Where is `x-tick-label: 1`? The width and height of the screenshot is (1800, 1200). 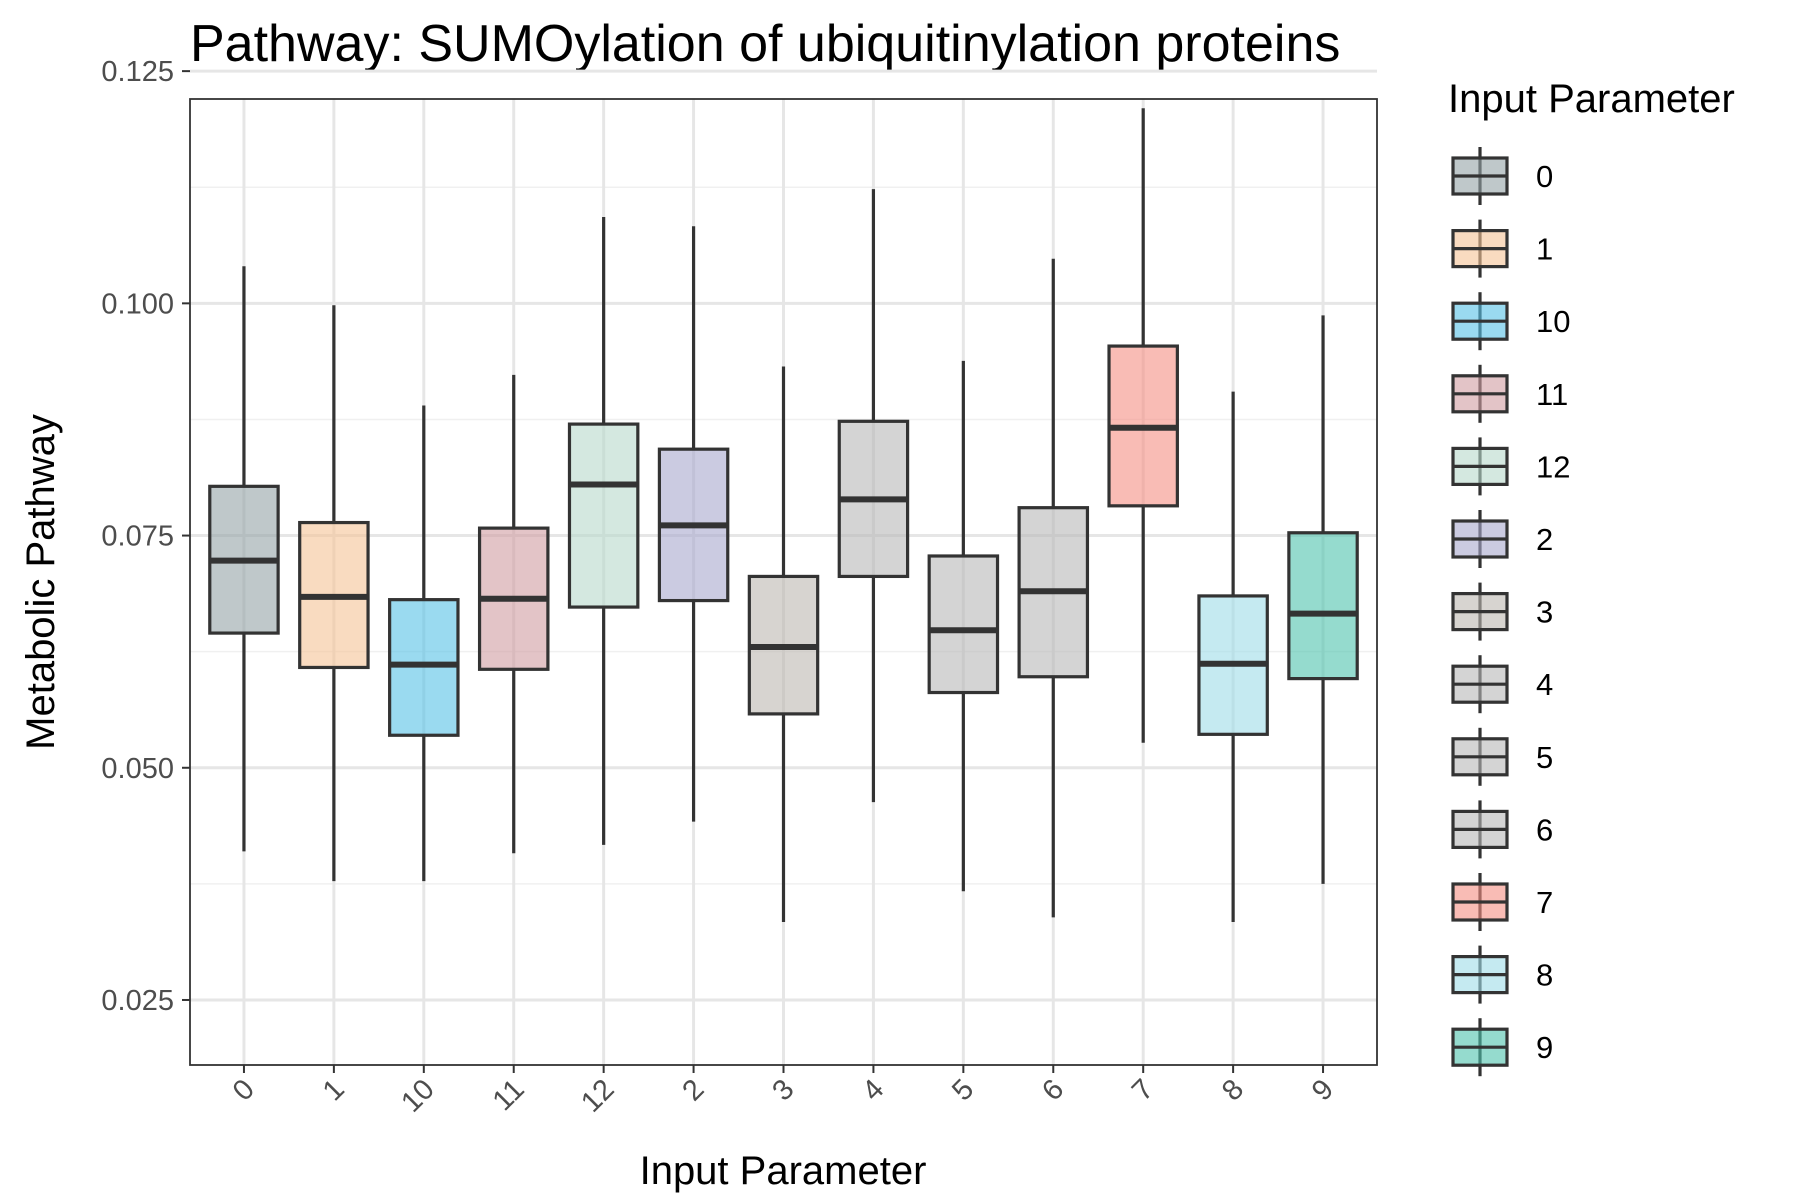 x-tick-label: 1 is located at coordinates (334, 1090).